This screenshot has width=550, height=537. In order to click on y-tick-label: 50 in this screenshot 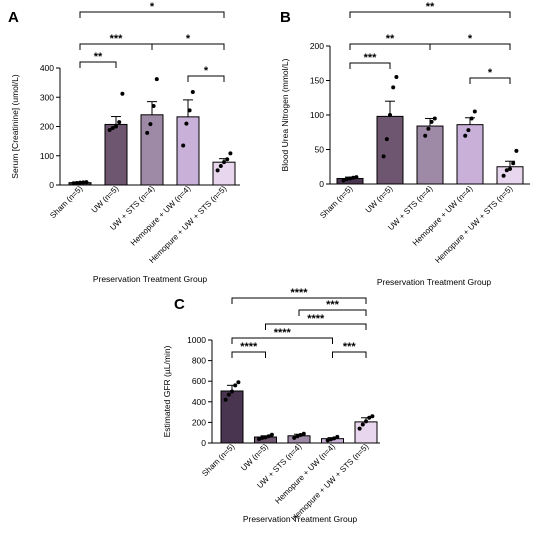, I will do `click(320, 150)`.